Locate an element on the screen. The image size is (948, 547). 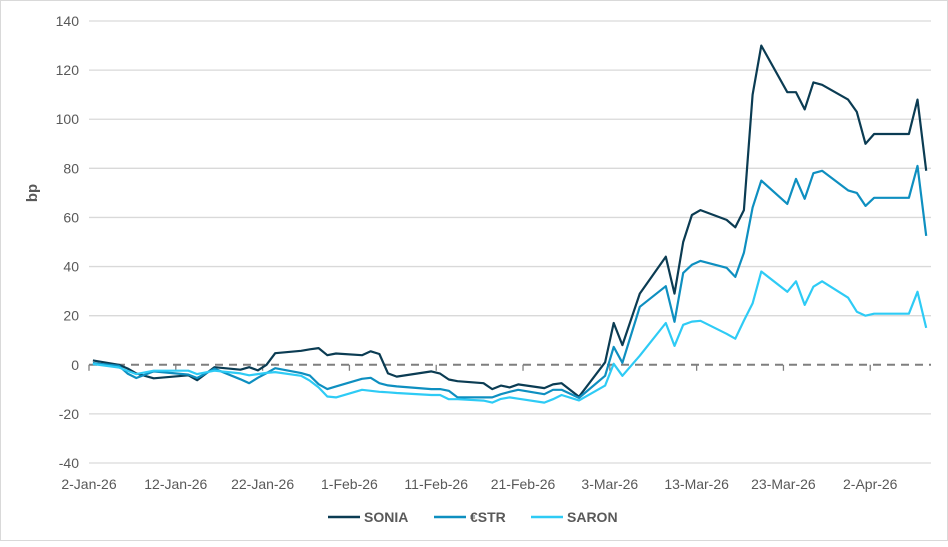
legend-item: €STR is located at coordinates (470, 517).